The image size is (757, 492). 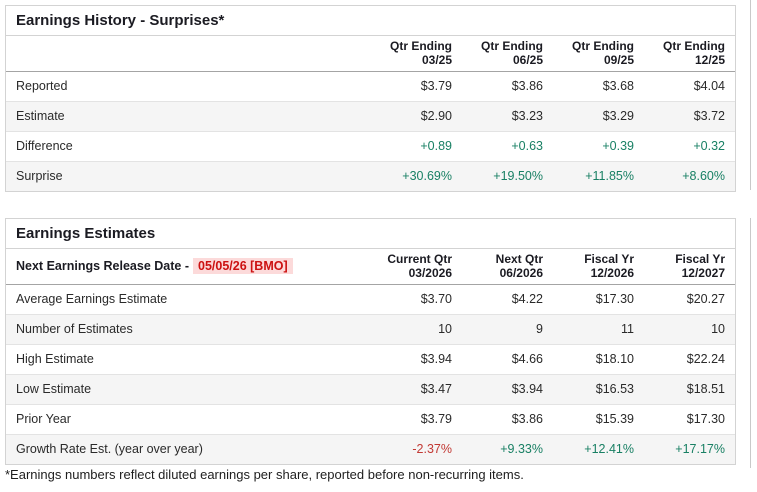 I want to click on column-header: Next Qtr 06/2026, so click(x=507, y=267).